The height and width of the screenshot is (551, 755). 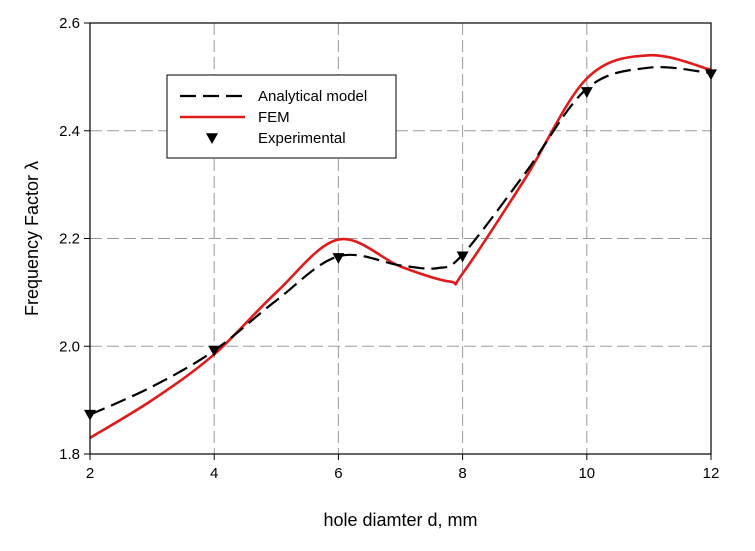 What do you see at coordinates (274, 117) in the screenshot?
I see `legend-label: FEM` at bounding box center [274, 117].